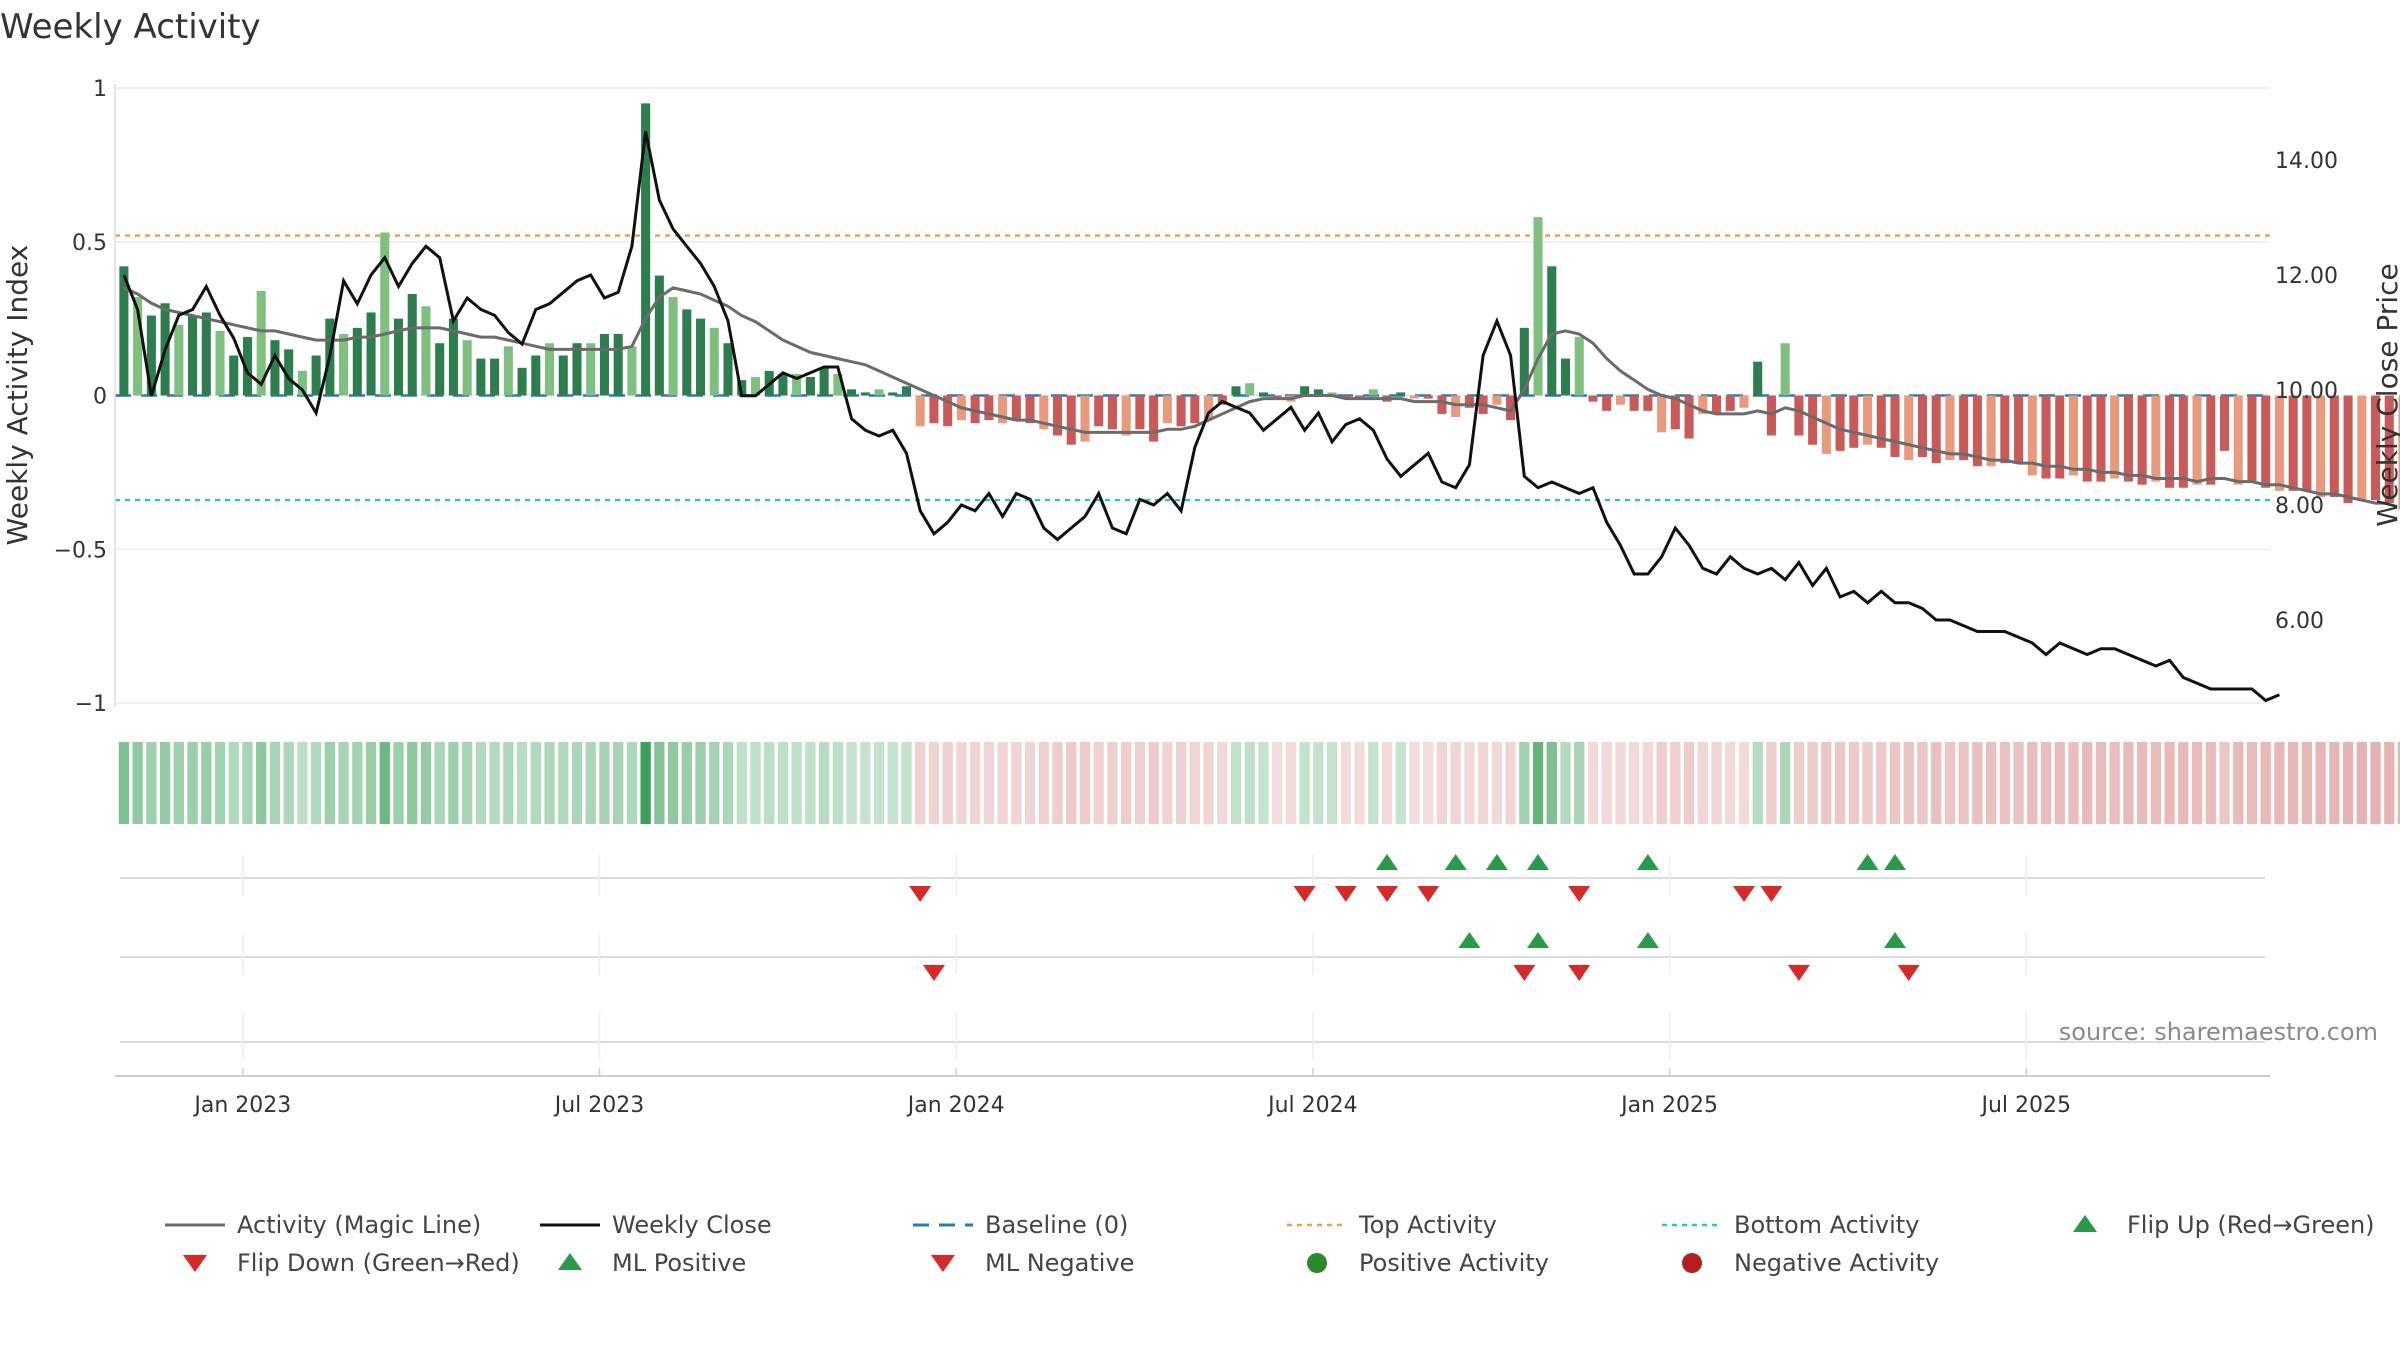 This screenshot has width=2400, height=1350. I want to click on x-tick-label: Jan 2024, so click(955, 1105).